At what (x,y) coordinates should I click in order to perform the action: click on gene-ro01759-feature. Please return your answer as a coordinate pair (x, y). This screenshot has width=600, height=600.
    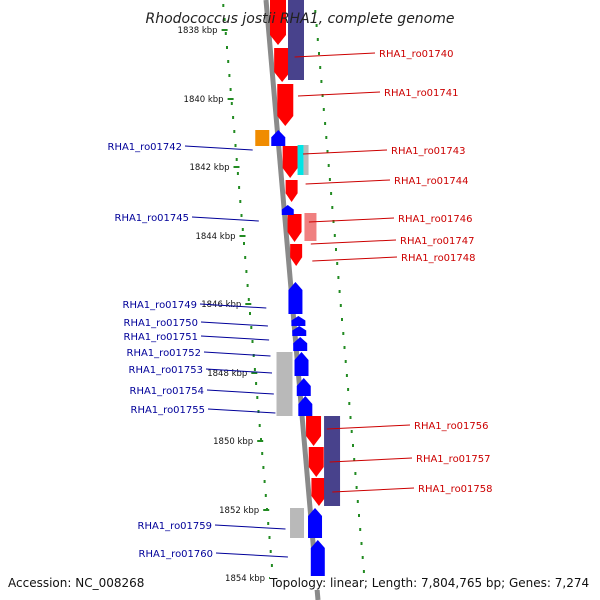
    Looking at the image, I should click on (315, 523).